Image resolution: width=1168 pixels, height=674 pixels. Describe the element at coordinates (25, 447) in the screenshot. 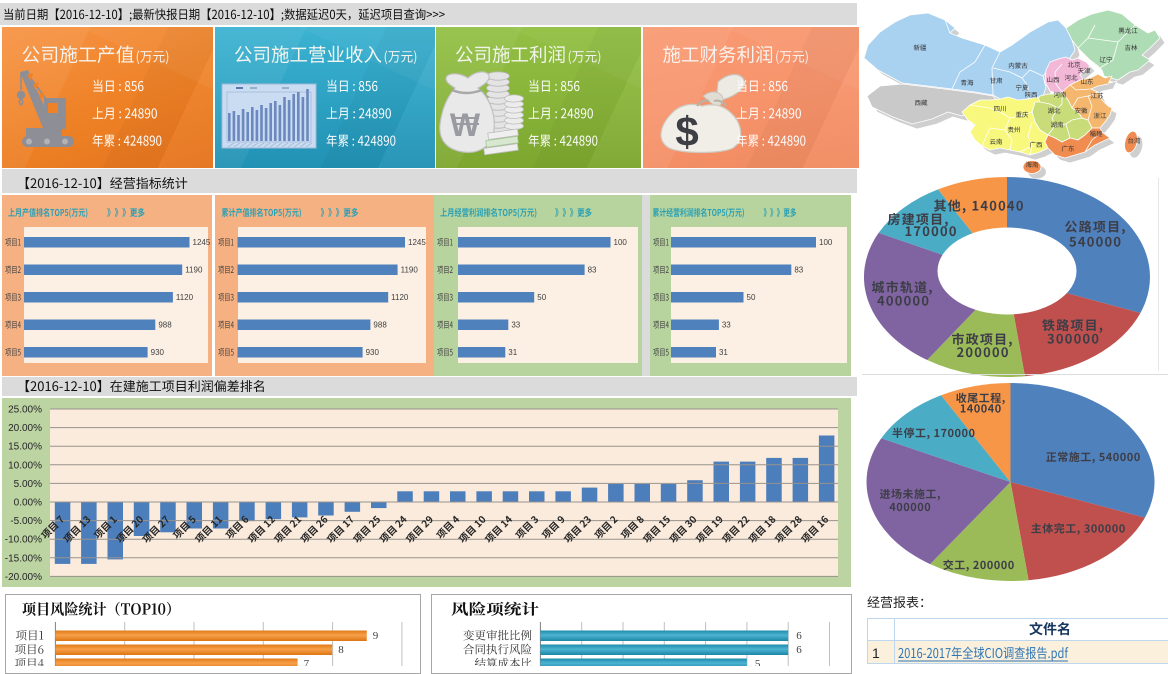

I see `svg-text: 15.00%` at that location.